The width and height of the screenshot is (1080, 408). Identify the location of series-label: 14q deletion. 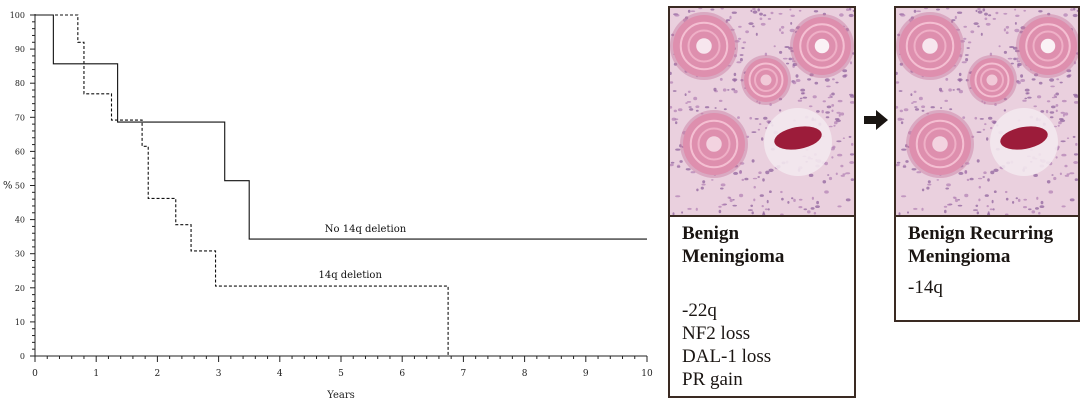
(350, 275).